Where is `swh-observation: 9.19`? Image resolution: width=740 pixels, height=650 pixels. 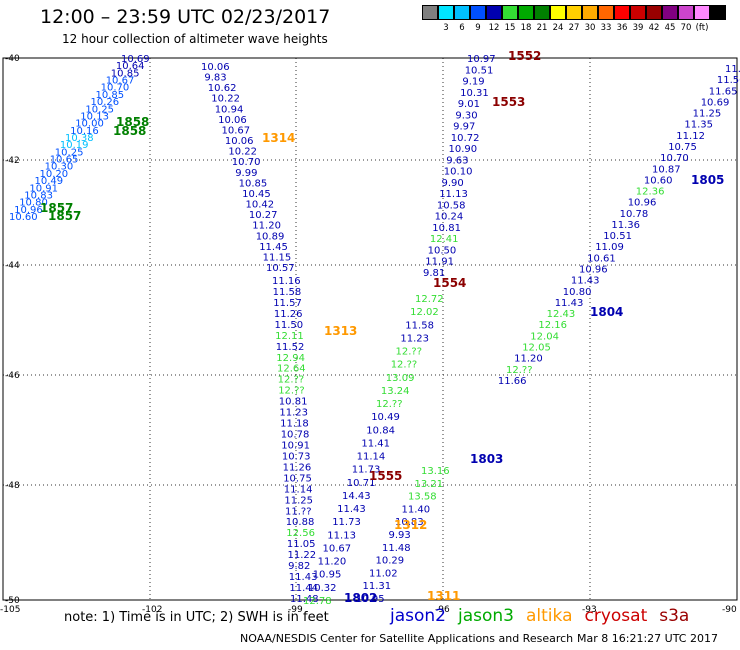 swh-observation: 9.19 is located at coordinates (473, 82).